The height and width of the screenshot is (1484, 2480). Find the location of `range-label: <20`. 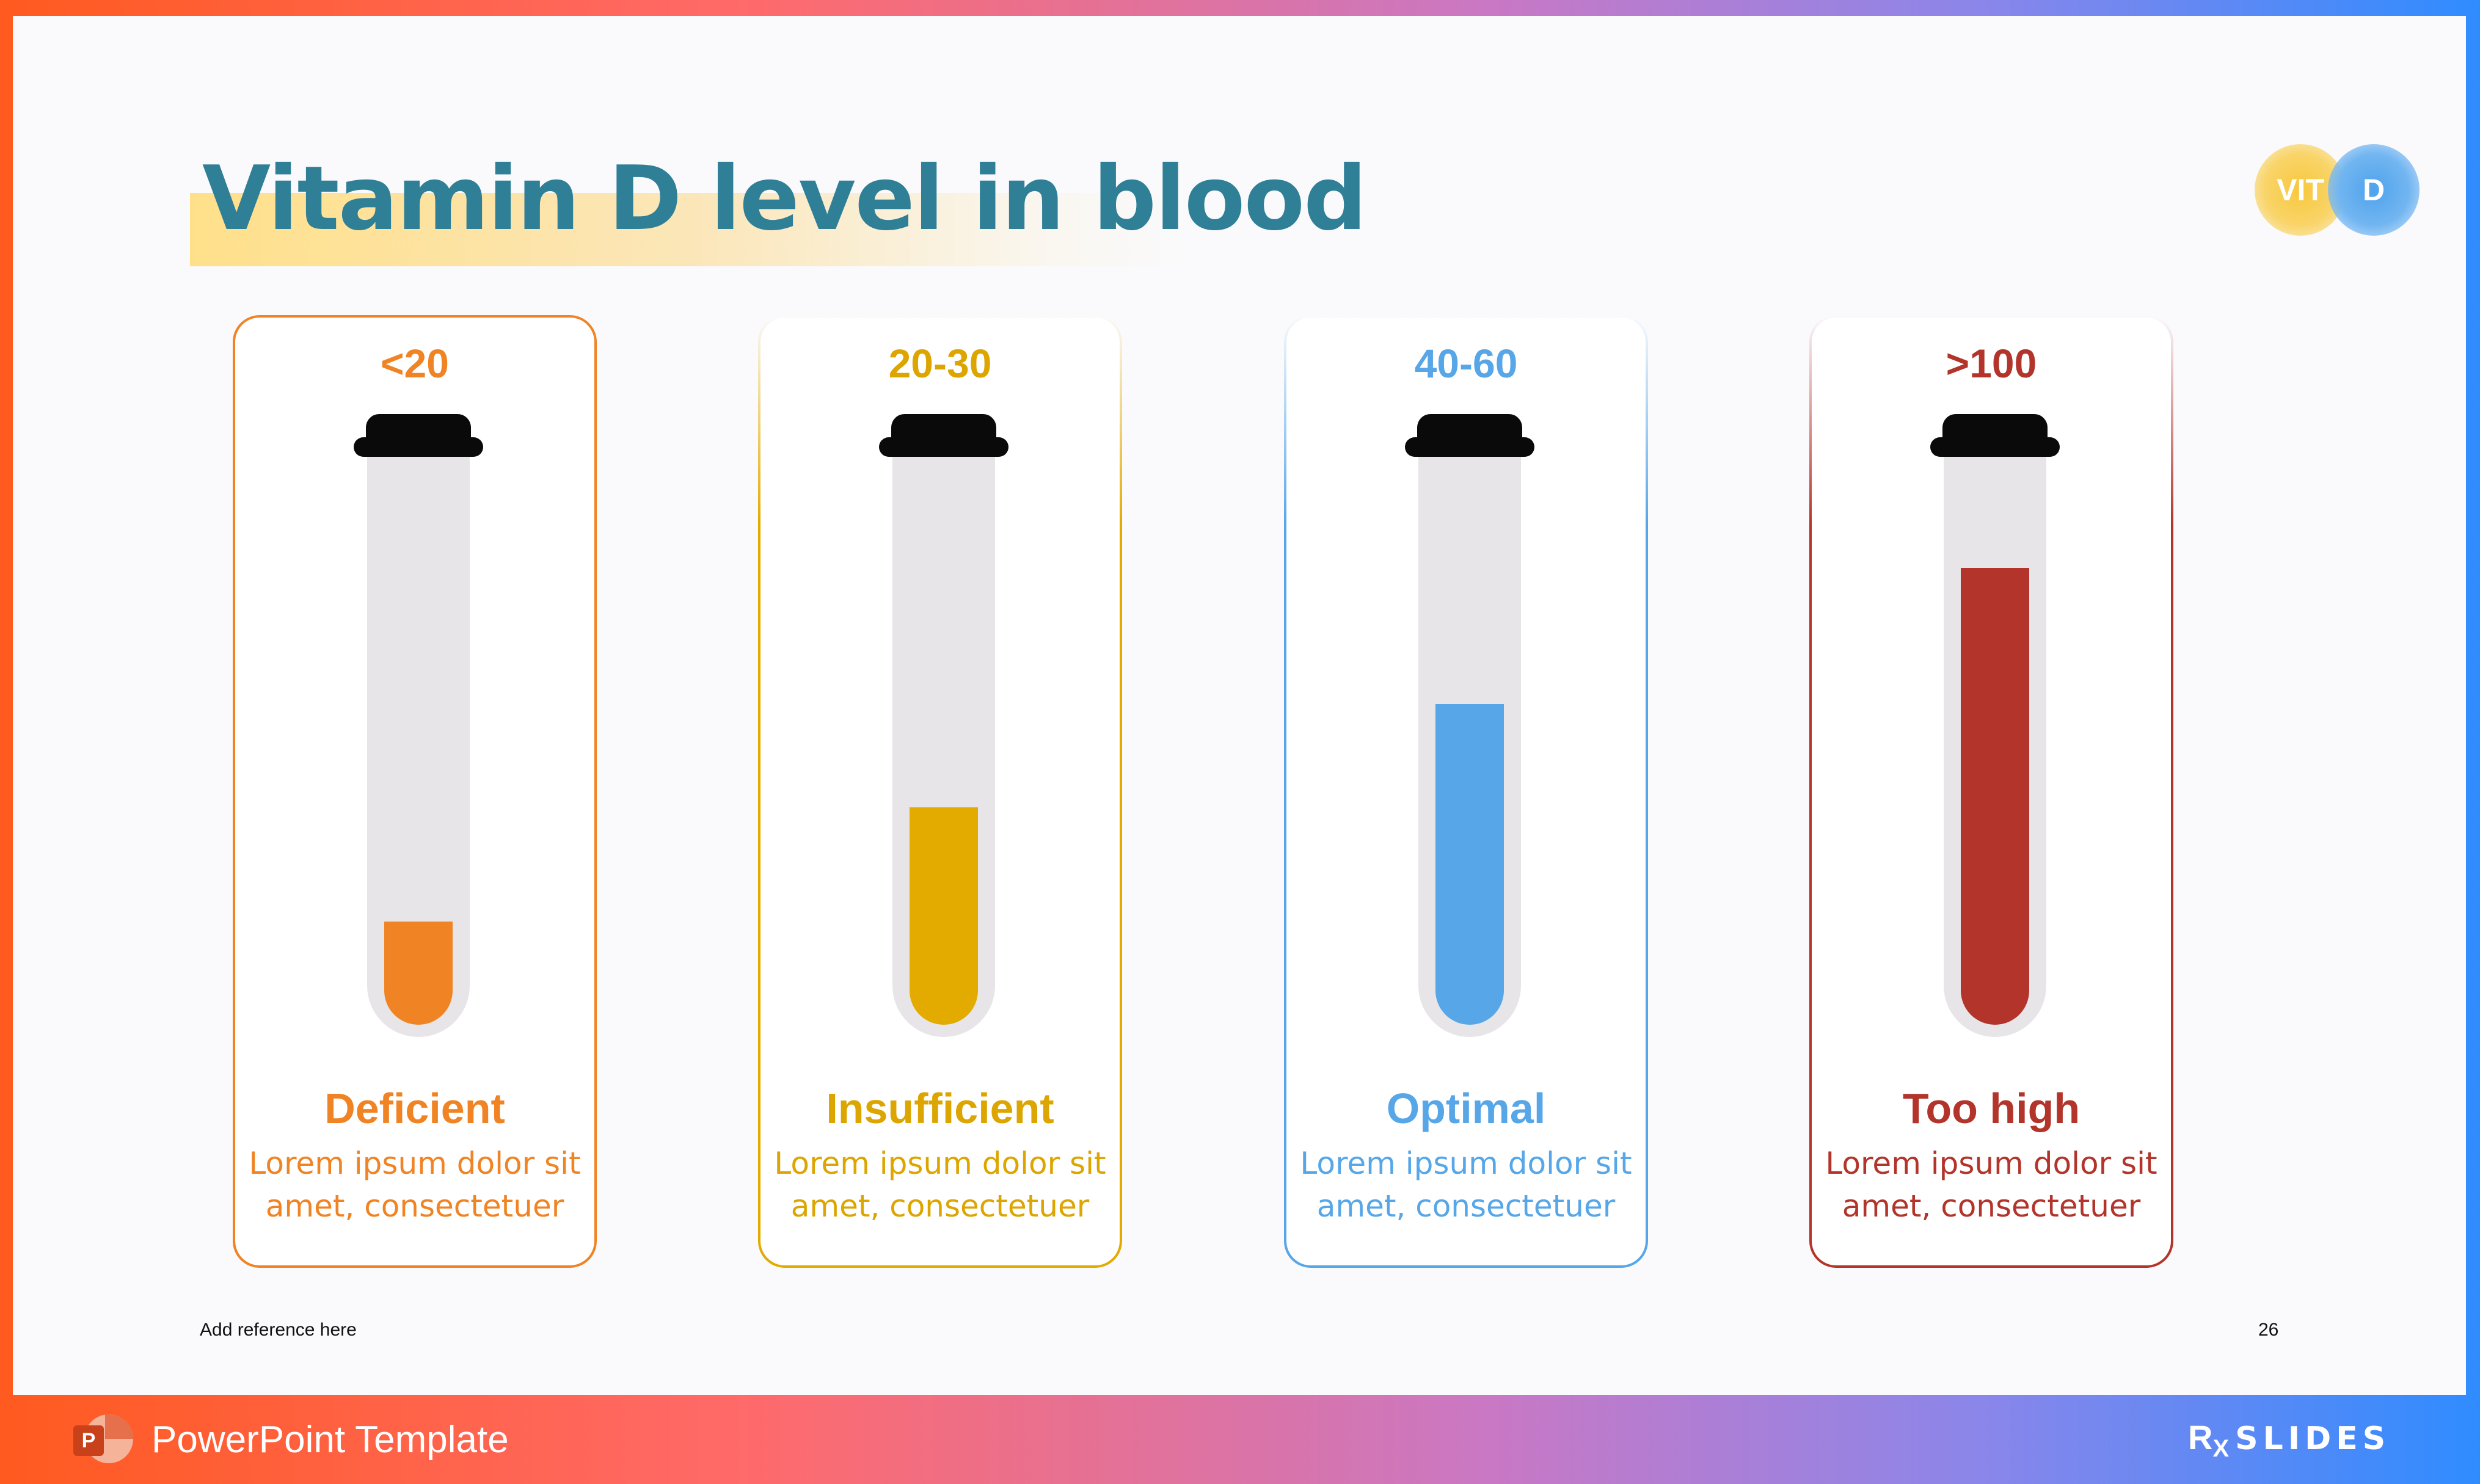

range-label: <20 is located at coordinates (415, 363).